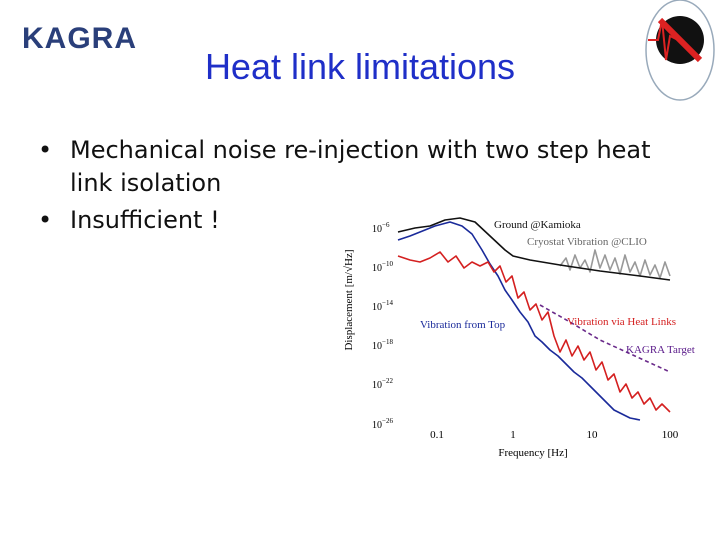 The height and width of the screenshot is (540, 720). Describe the element at coordinates (513, 435) in the screenshot. I see `x-tick-label: 1` at that location.